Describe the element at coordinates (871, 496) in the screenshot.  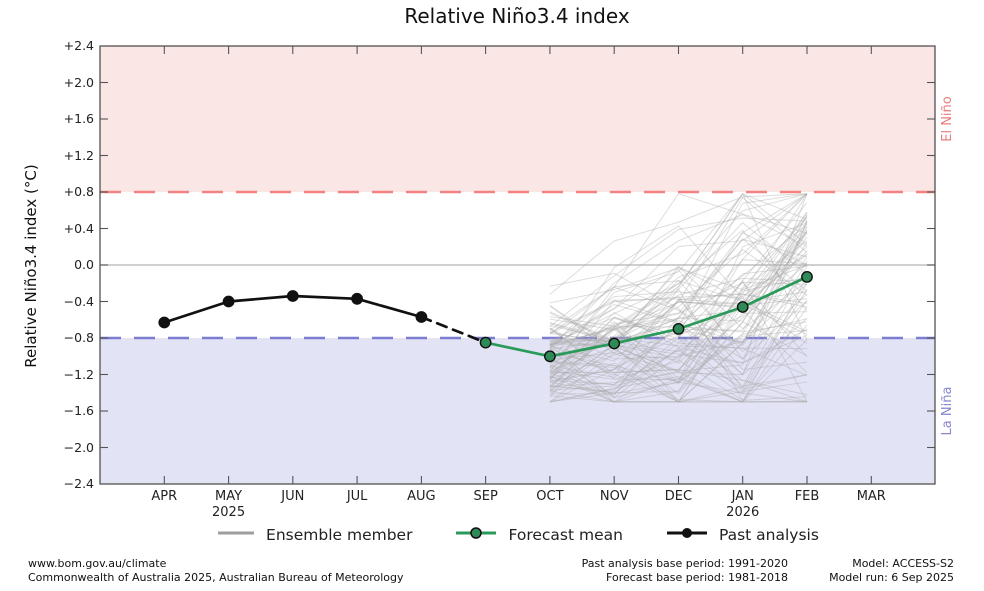
I see `x-tick-label: MAR` at that location.